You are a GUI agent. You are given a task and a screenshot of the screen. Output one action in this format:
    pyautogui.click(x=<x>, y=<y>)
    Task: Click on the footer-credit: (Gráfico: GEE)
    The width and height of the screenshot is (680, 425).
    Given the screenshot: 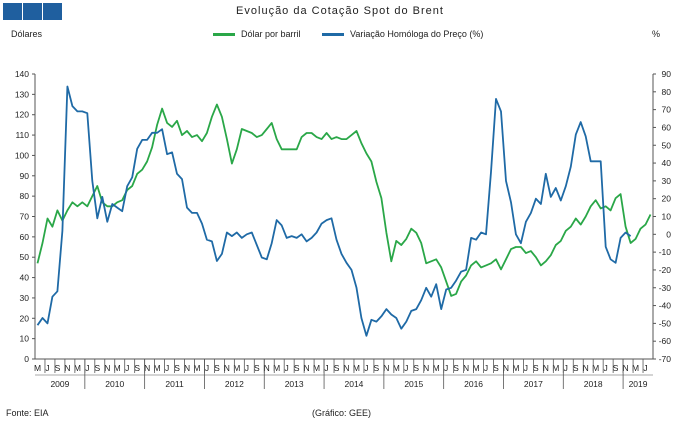 What is the action you would take?
    pyautogui.click(x=342, y=413)
    